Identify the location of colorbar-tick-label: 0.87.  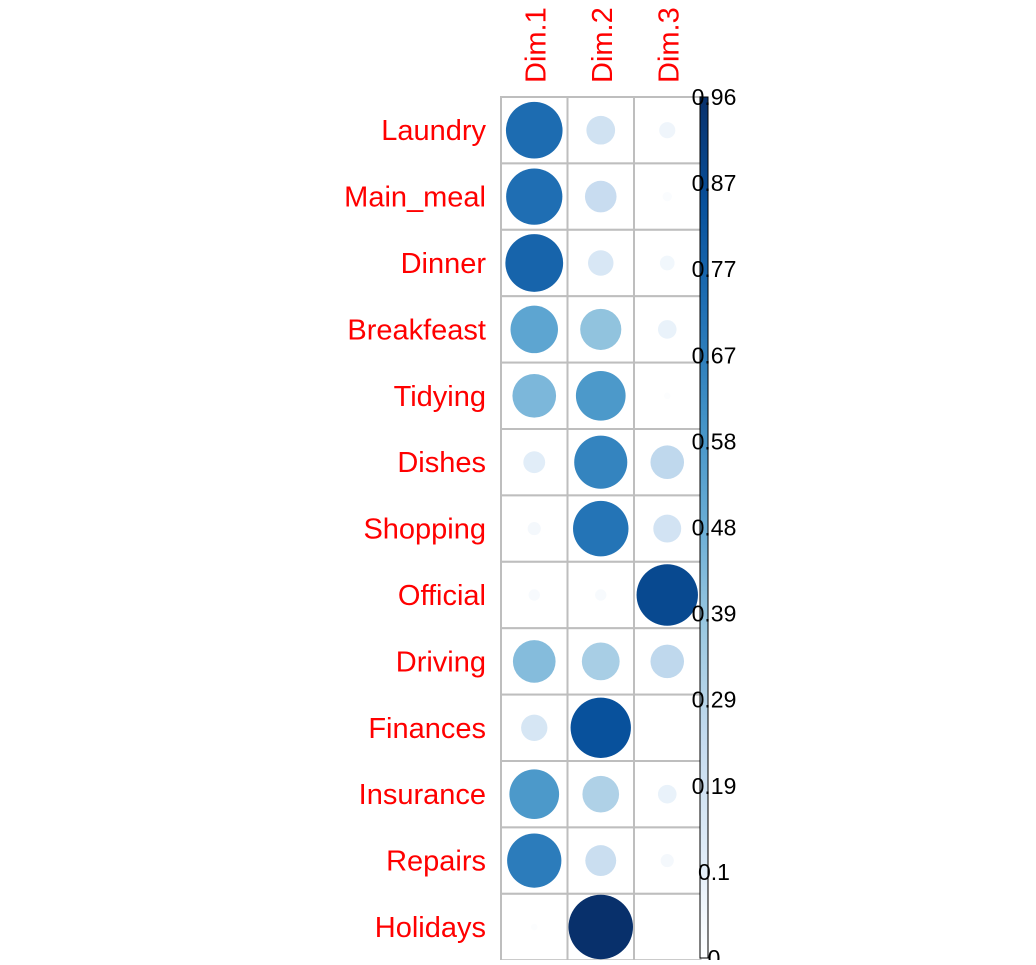
(714, 183).